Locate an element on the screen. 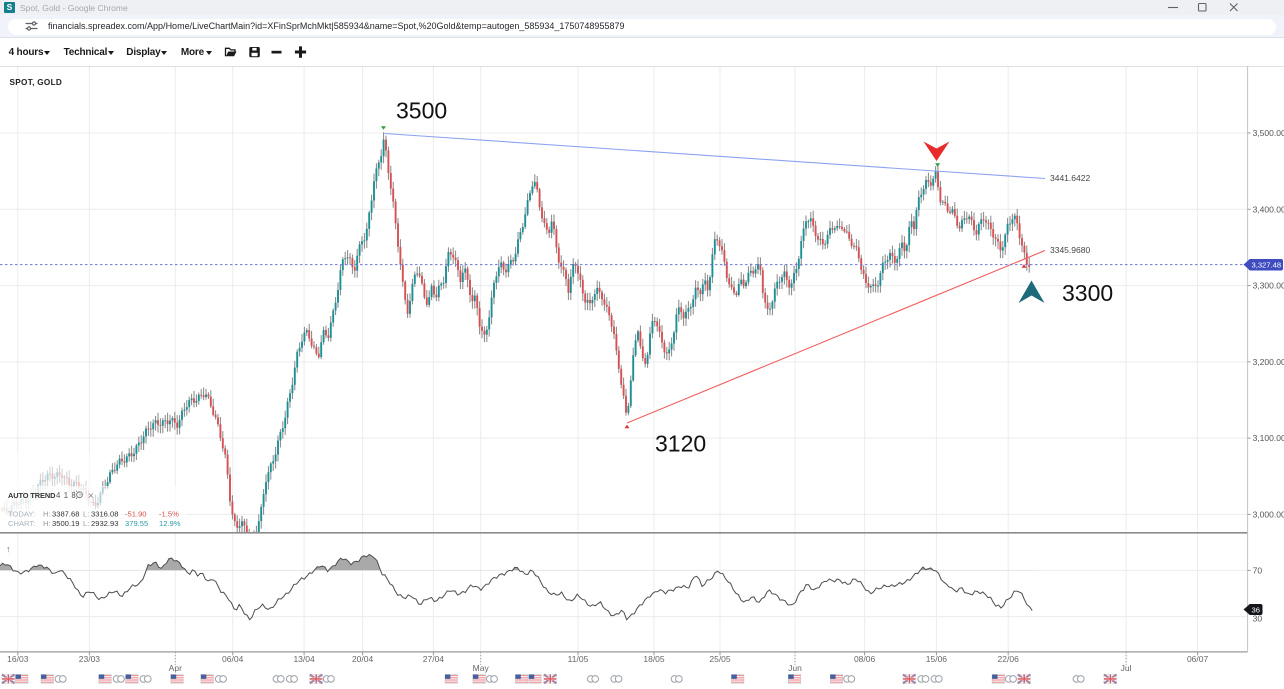 This screenshot has width=1284, height=689. svg-text: 3387.68 is located at coordinates (65, 514).